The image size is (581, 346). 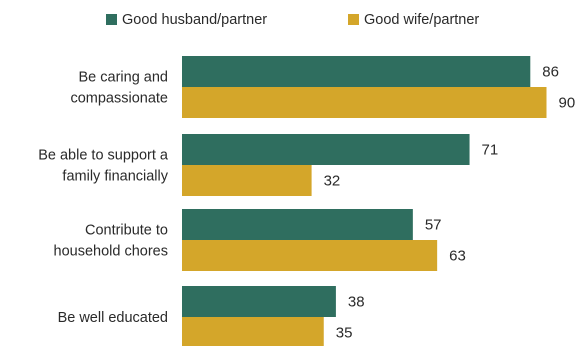 I want to click on value-label: 57, so click(x=433, y=225).